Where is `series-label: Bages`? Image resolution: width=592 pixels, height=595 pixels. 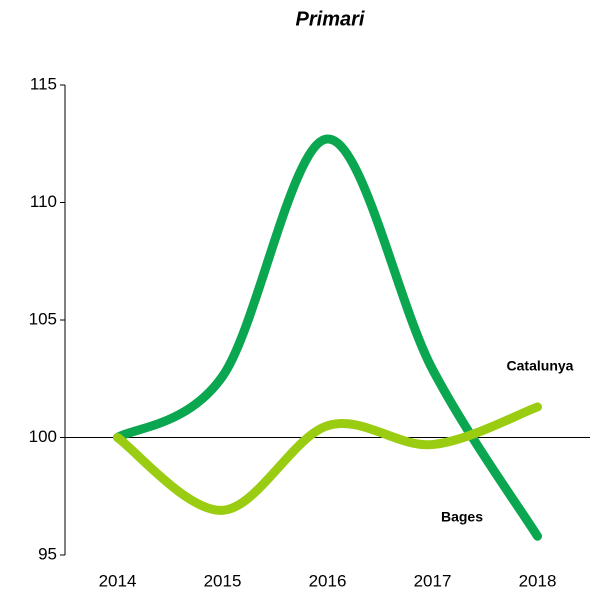 series-label: Bages is located at coordinates (462, 517).